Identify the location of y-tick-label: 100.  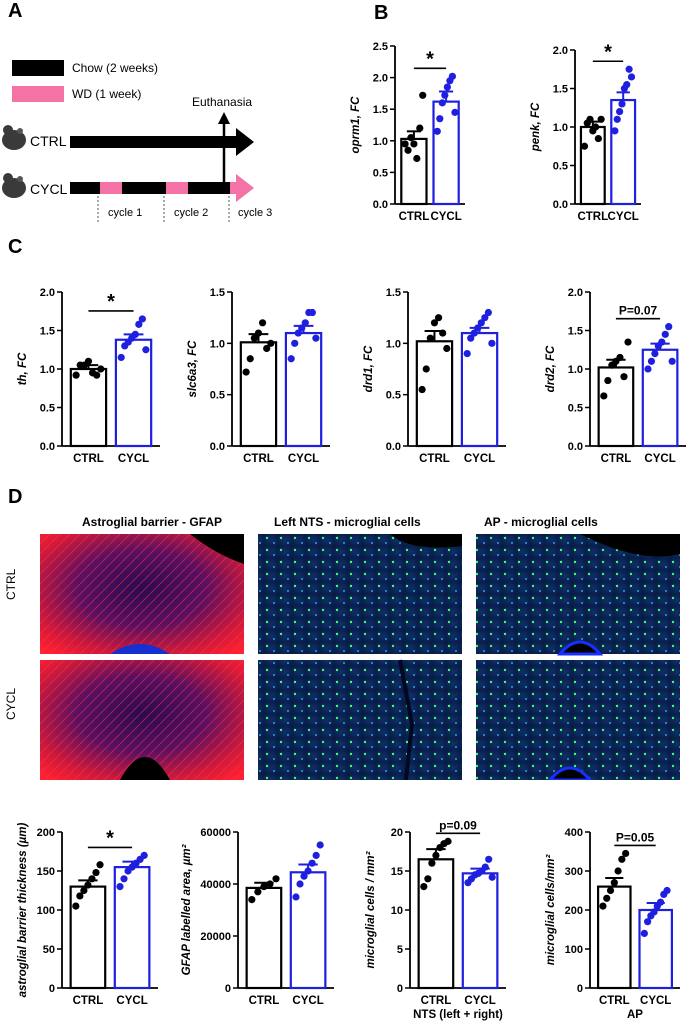
(574, 950).